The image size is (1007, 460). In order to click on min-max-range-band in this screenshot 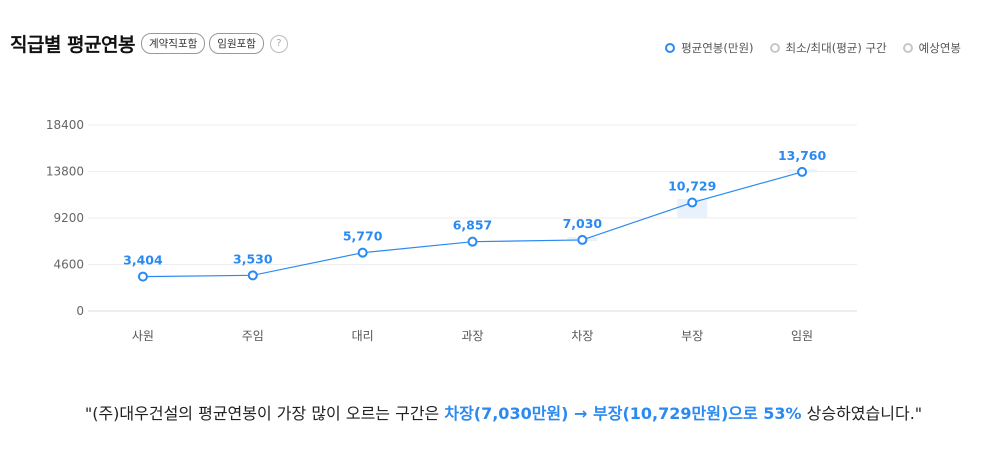, I will do `click(692, 208)`.